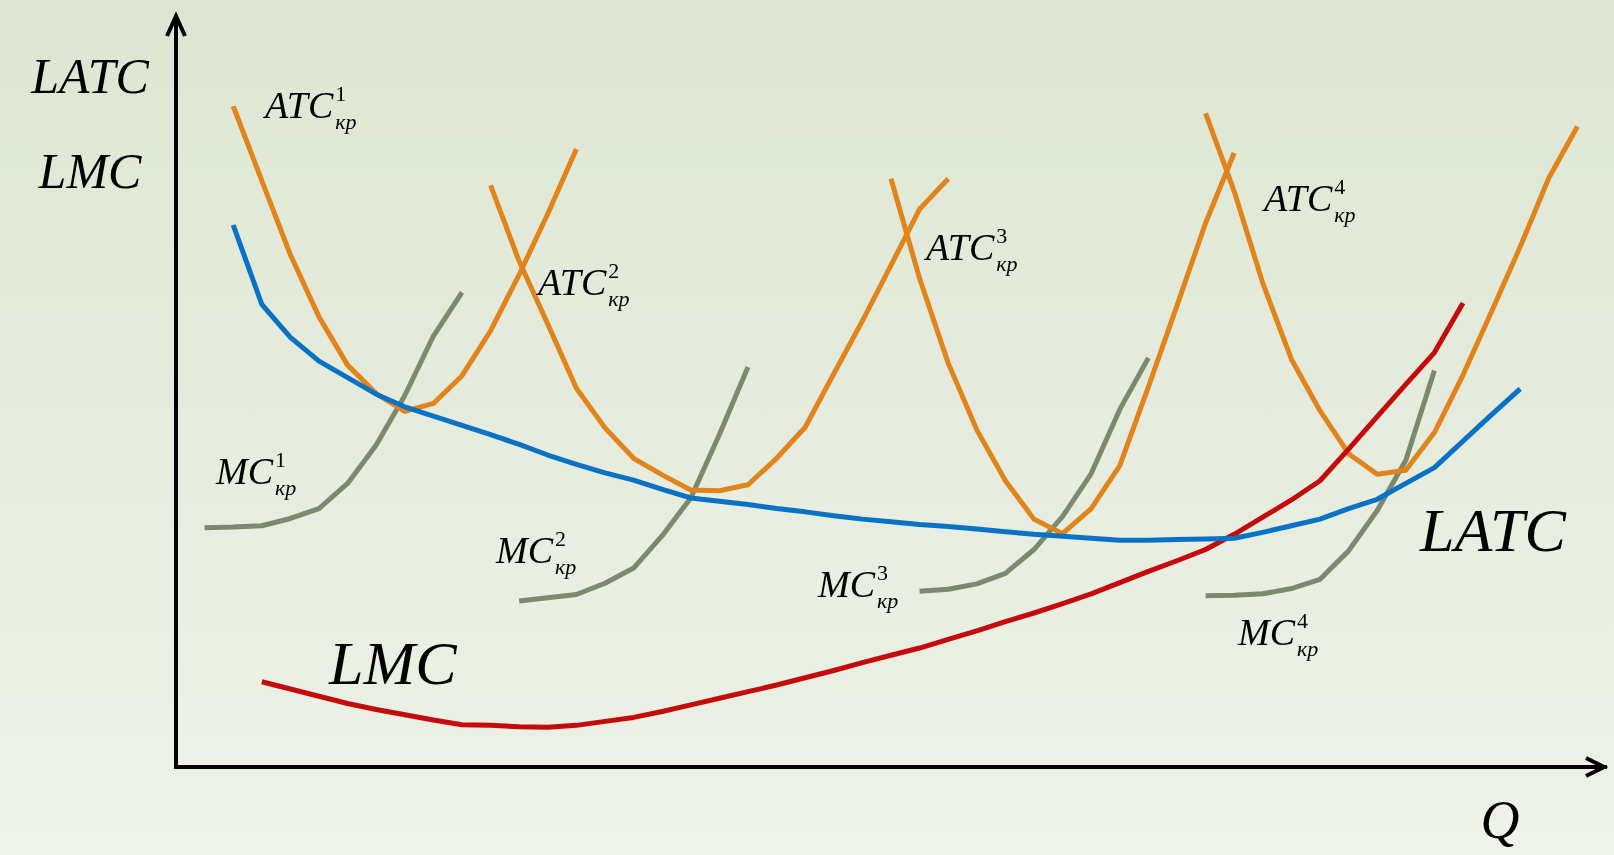  What do you see at coordinates (1493, 530) in the screenshot?
I see `series-label: LATC` at bounding box center [1493, 530].